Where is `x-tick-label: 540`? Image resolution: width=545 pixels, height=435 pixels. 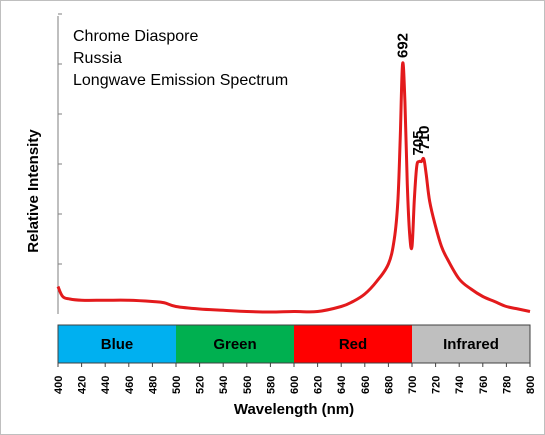
x-tick-label: 540 is located at coordinates (224, 385).